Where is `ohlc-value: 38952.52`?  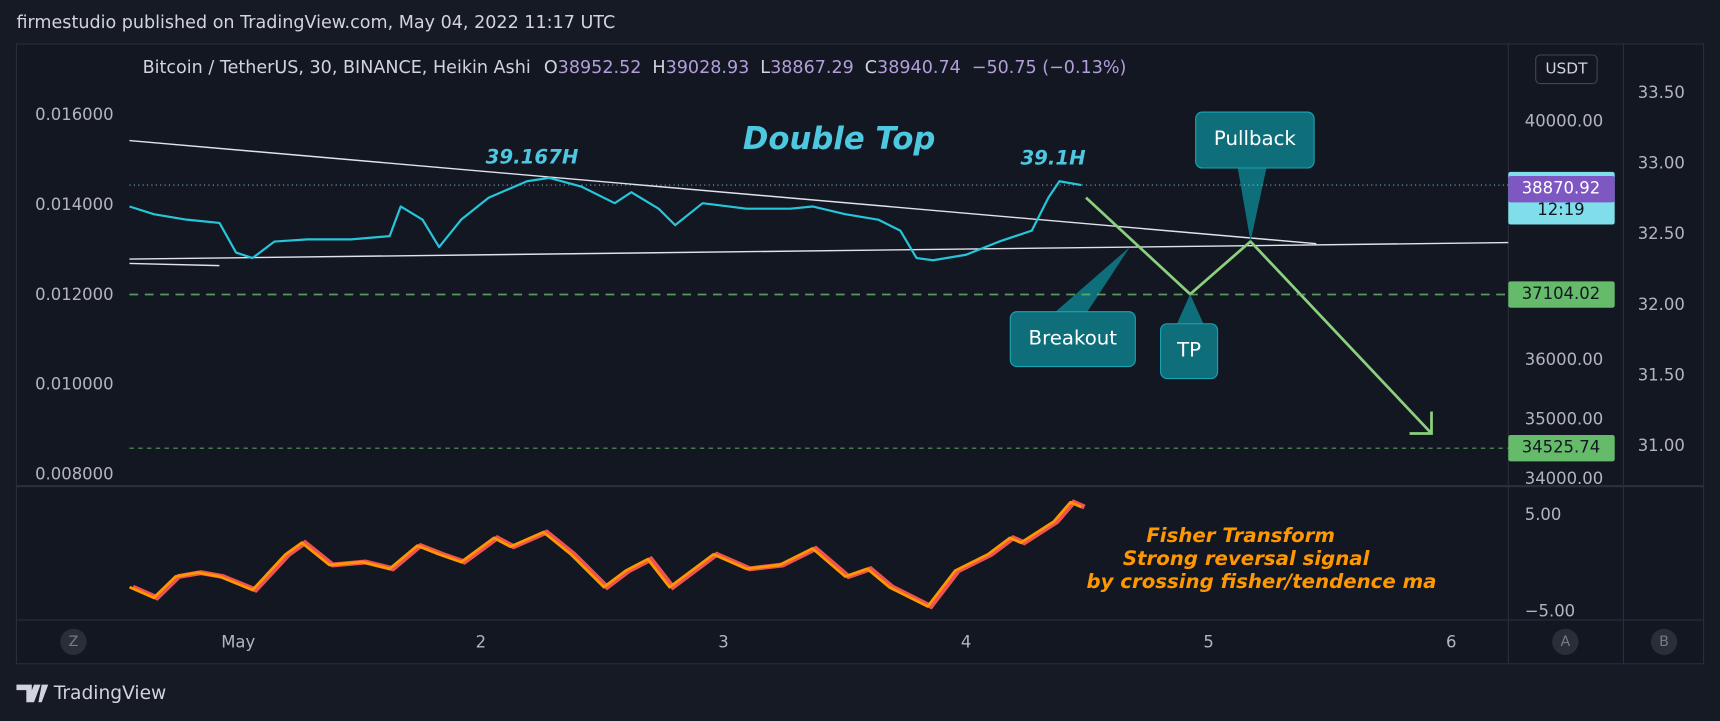
ohlc-value: 38952.52 is located at coordinates (600, 68).